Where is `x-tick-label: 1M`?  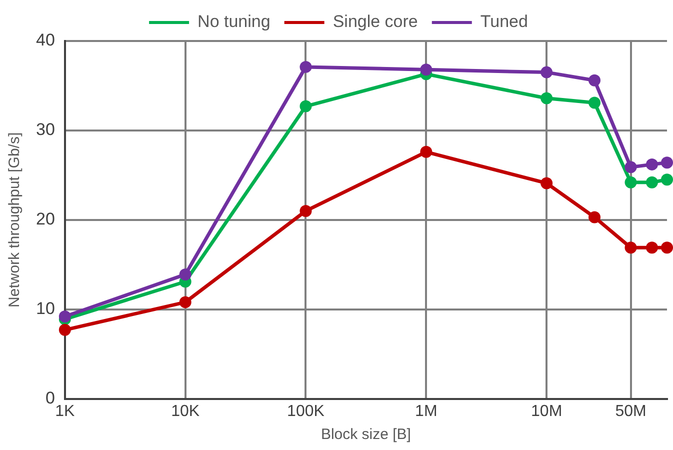
x-tick-label: 1M is located at coordinates (426, 411).